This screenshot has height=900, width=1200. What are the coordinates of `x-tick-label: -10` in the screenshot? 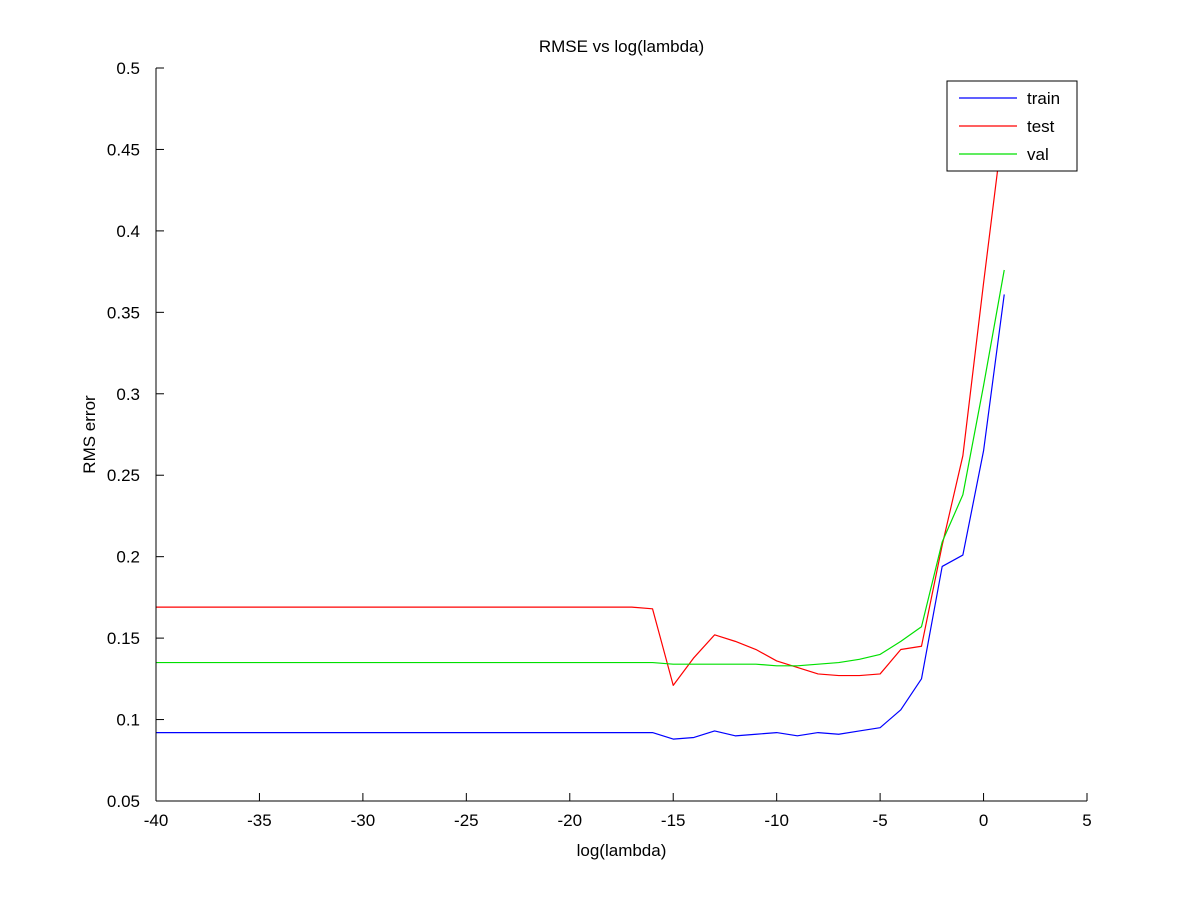 It's located at (776, 820).